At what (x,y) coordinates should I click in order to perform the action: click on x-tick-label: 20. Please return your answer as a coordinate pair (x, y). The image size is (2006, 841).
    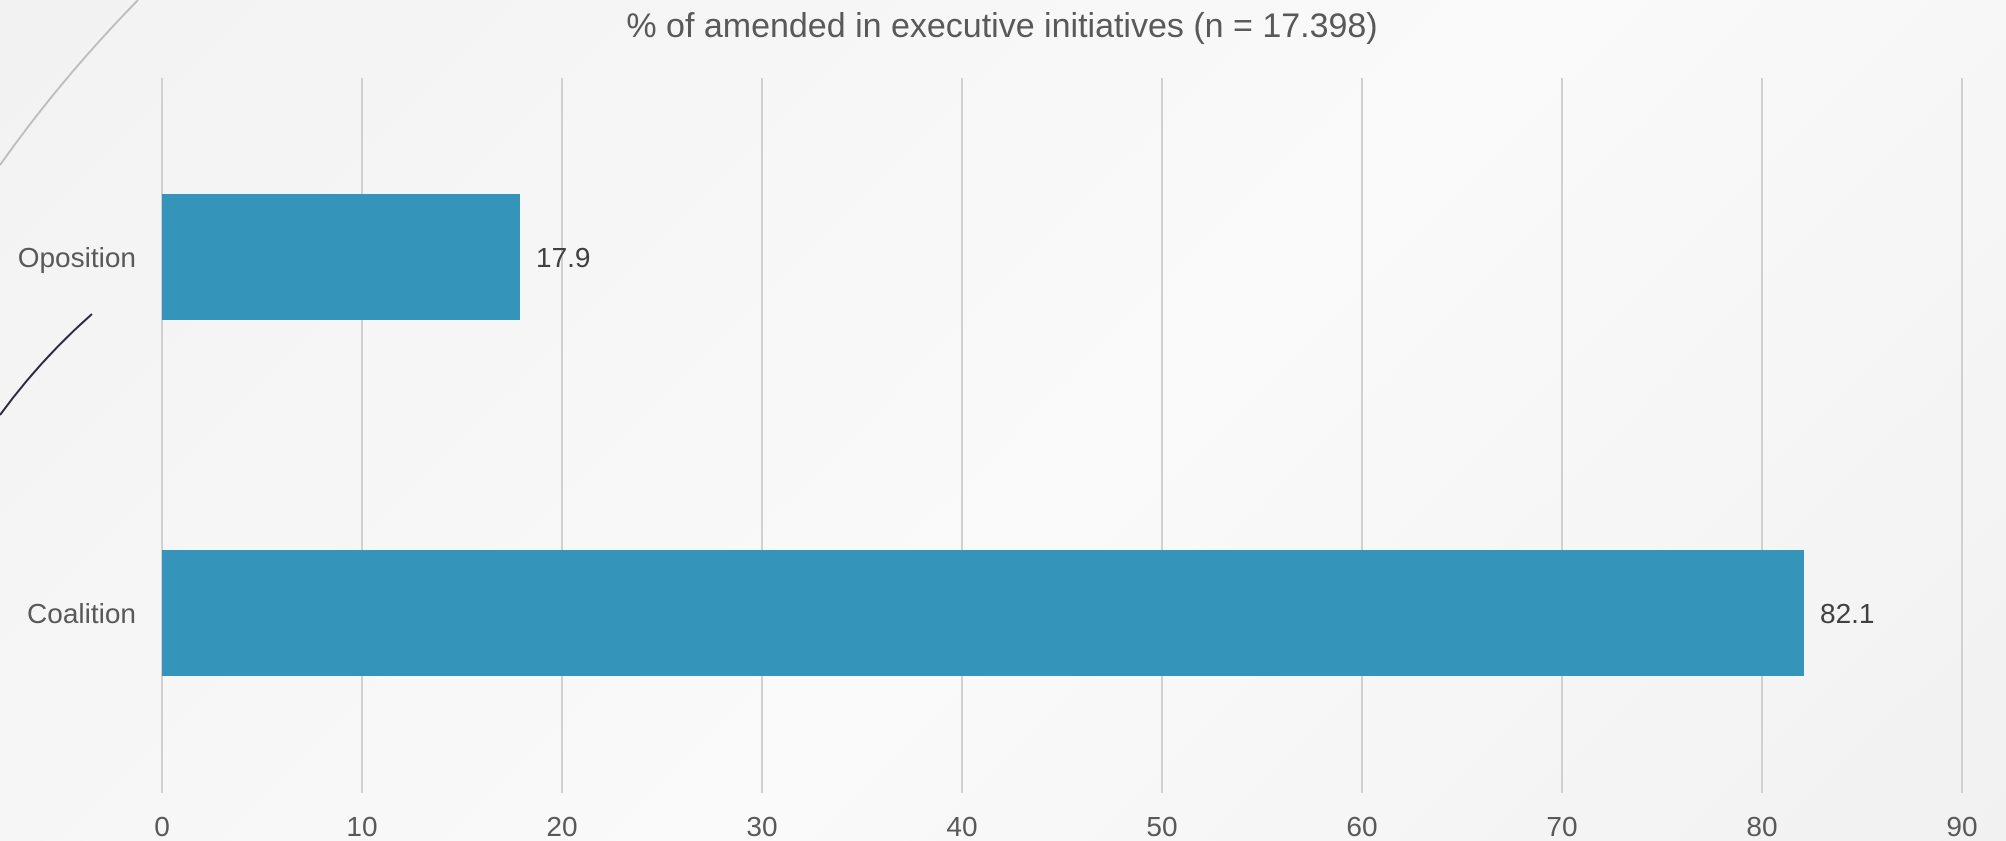
    Looking at the image, I should click on (561, 826).